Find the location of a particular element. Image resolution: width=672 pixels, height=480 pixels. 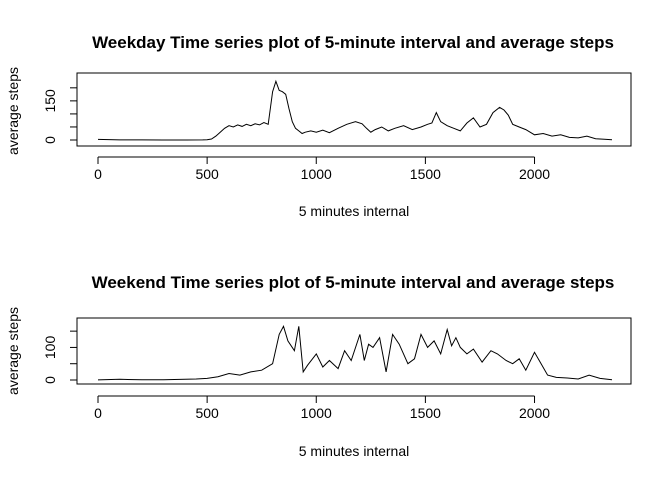

weekend-series-line is located at coordinates (355, 352).